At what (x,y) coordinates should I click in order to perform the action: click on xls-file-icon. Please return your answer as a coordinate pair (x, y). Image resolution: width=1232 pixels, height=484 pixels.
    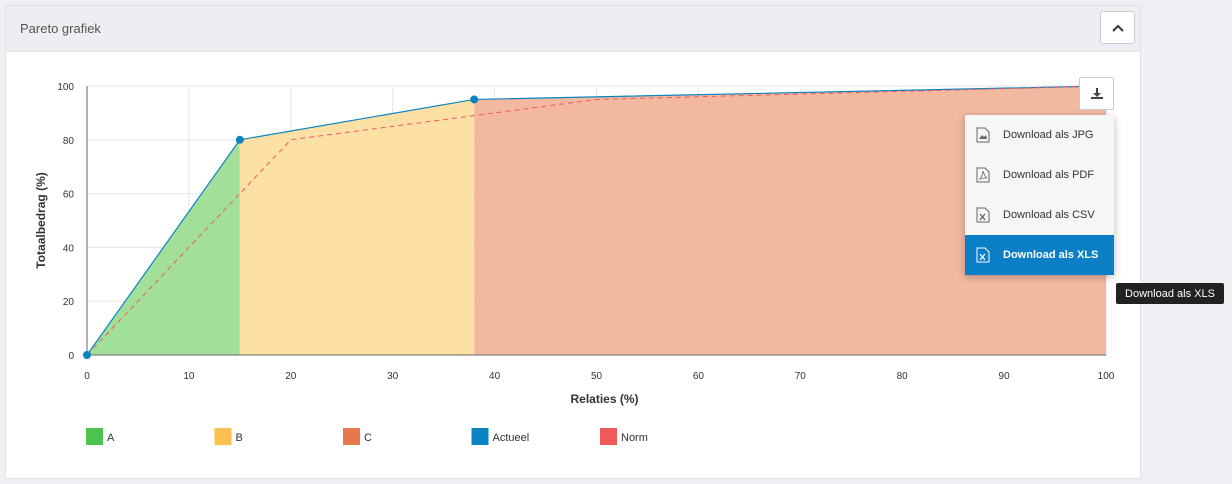
    Looking at the image, I should click on (983, 255).